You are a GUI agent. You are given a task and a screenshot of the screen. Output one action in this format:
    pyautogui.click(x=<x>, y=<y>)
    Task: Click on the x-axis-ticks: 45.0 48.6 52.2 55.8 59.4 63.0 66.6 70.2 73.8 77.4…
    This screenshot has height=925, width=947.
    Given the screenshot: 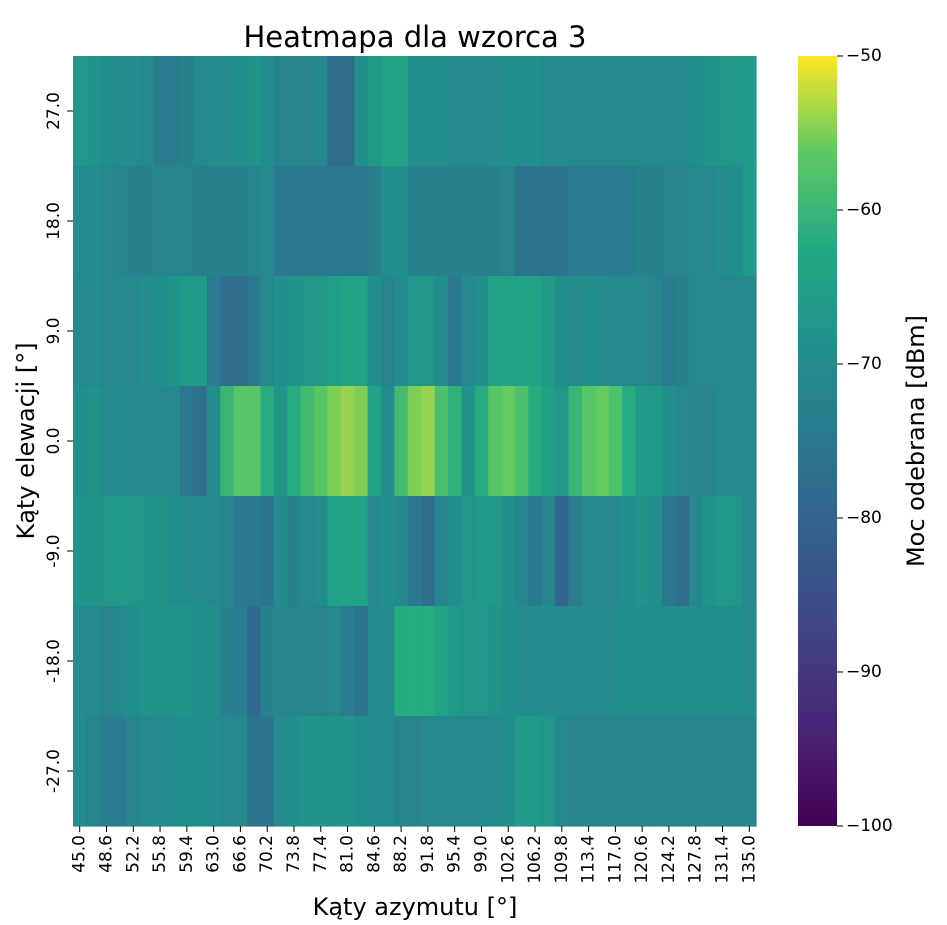 What is the action you would take?
    pyautogui.click(x=414, y=855)
    